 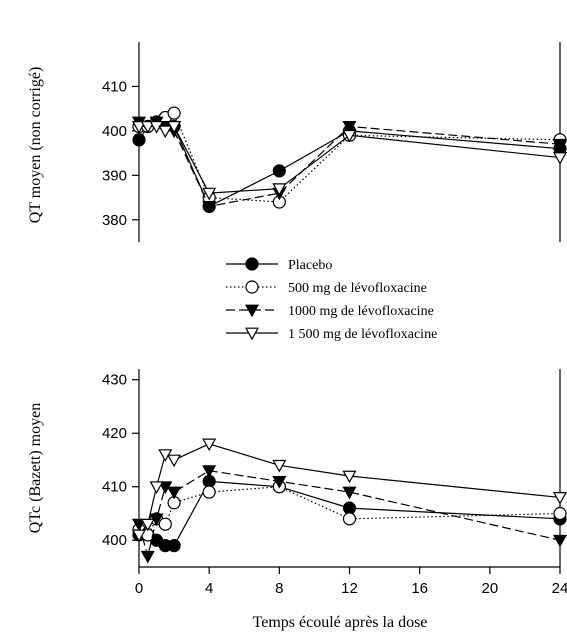 I want to click on legend-label-1: 500 mg de lévofloxacine, so click(x=357, y=288).